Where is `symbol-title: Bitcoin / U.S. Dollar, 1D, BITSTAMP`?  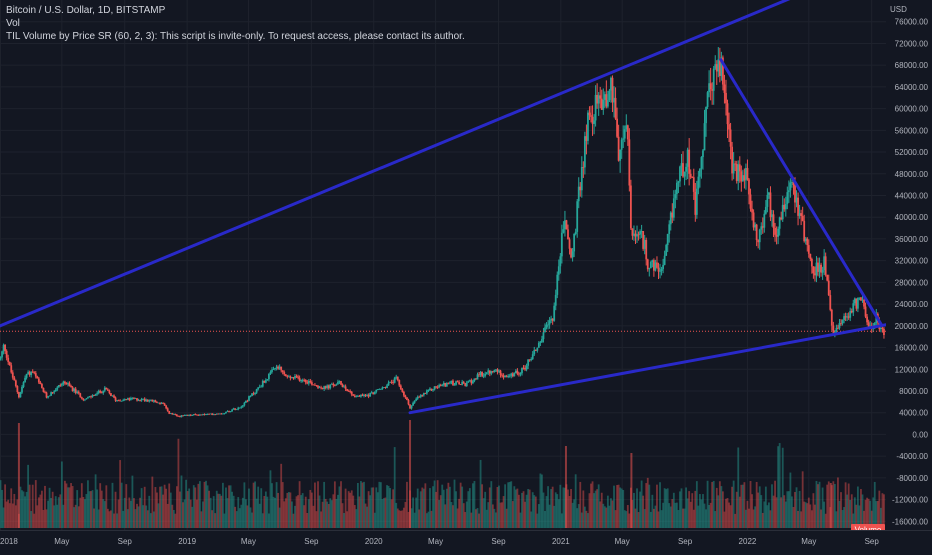 symbol-title: Bitcoin / U.S. Dollar, 1D, BITSTAMP is located at coordinates (86, 10).